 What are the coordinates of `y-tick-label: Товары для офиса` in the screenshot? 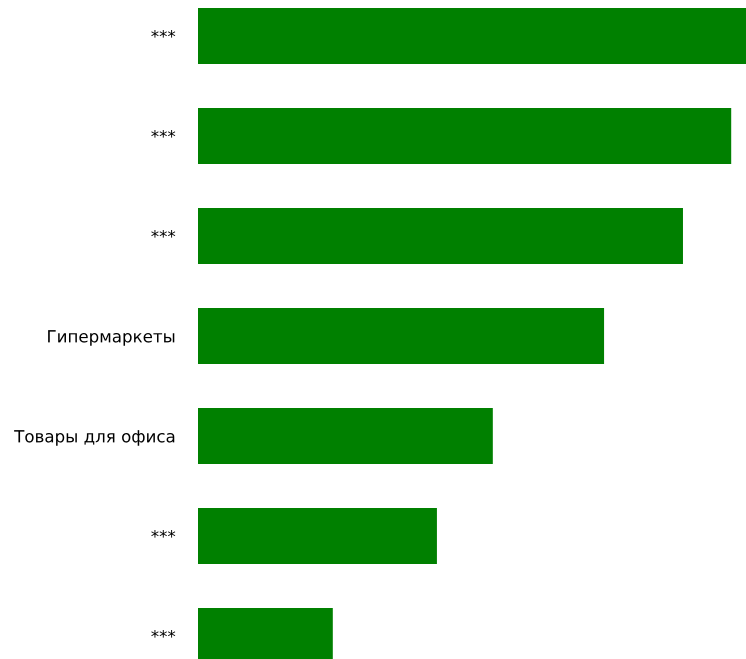 It's located at (94, 438).